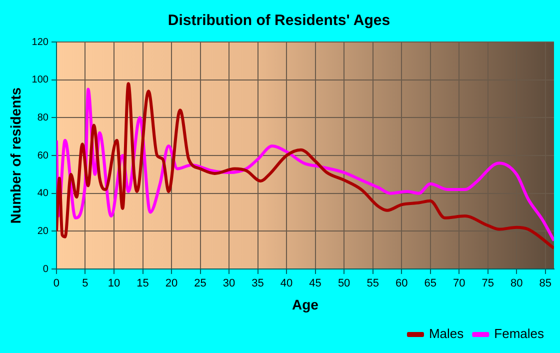 Image resolution: width=560 pixels, height=353 pixels. Describe the element at coordinates (516, 284) in the screenshot. I see `x-tick-label: 80` at that location.